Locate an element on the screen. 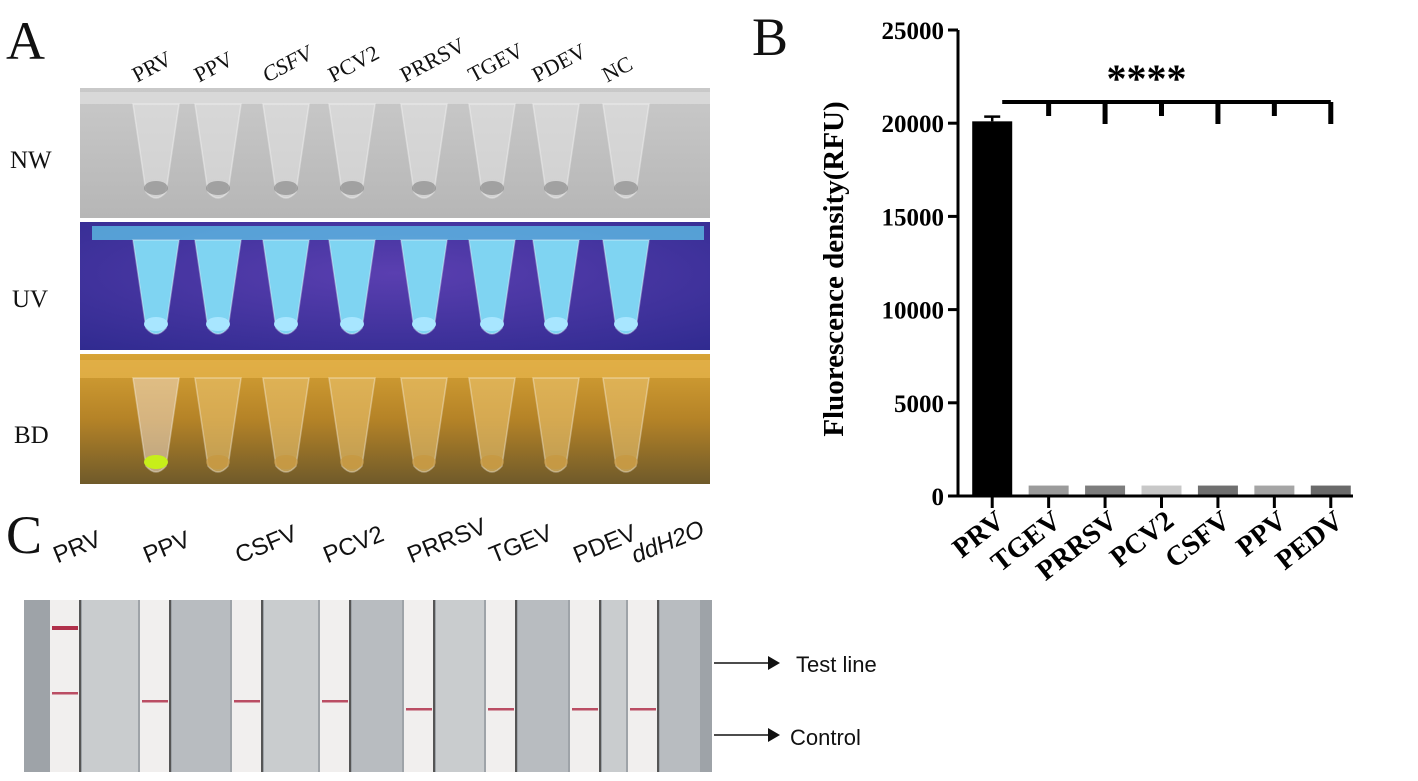 This screenshot has width=1418, height=781. strip-prrsv is located at coordinates (419, 686).